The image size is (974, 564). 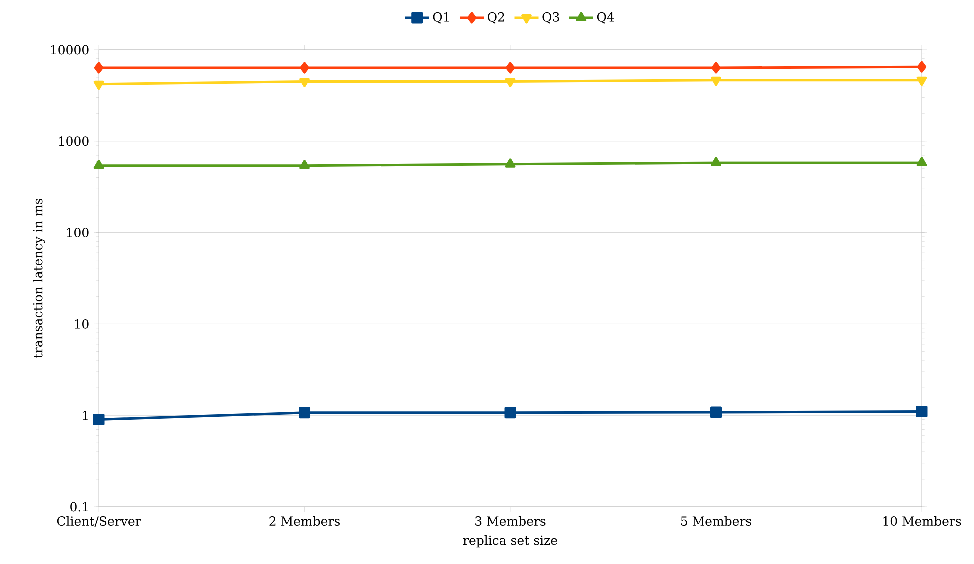 What do you see at coordinates (510, 542) in the screenshot?
I see `x-axis-title: replica set size` at bounding box center [510, 542].